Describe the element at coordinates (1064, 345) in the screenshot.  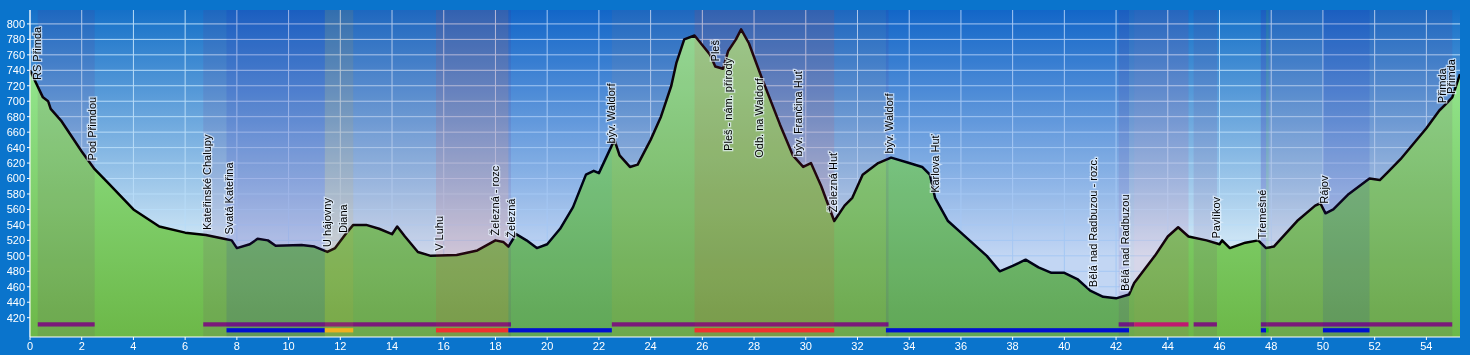
I see `x-tick-label: 40` at that location.